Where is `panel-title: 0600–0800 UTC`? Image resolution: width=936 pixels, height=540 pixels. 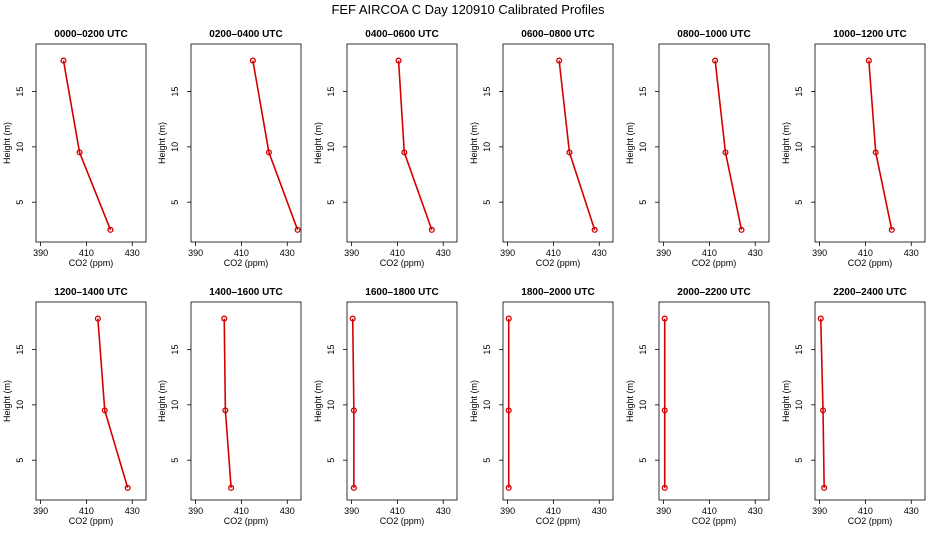 panel-title: 0600–0800 UTC is located at coordinates (557, 34).